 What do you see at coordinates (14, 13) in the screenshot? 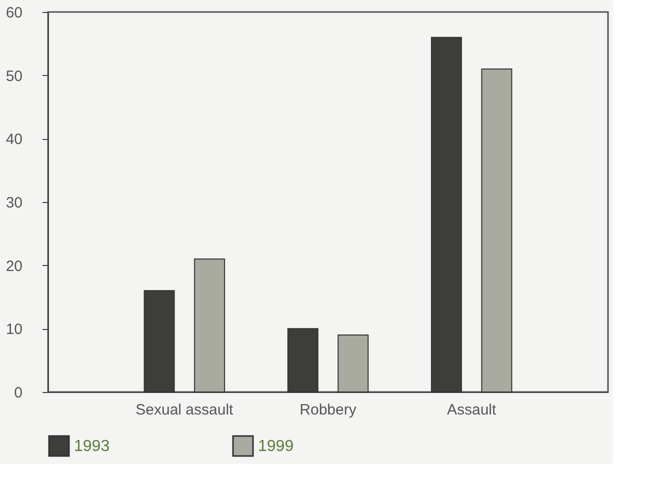
I see `y-tick-label: 60` at bounding box center [14, 13].